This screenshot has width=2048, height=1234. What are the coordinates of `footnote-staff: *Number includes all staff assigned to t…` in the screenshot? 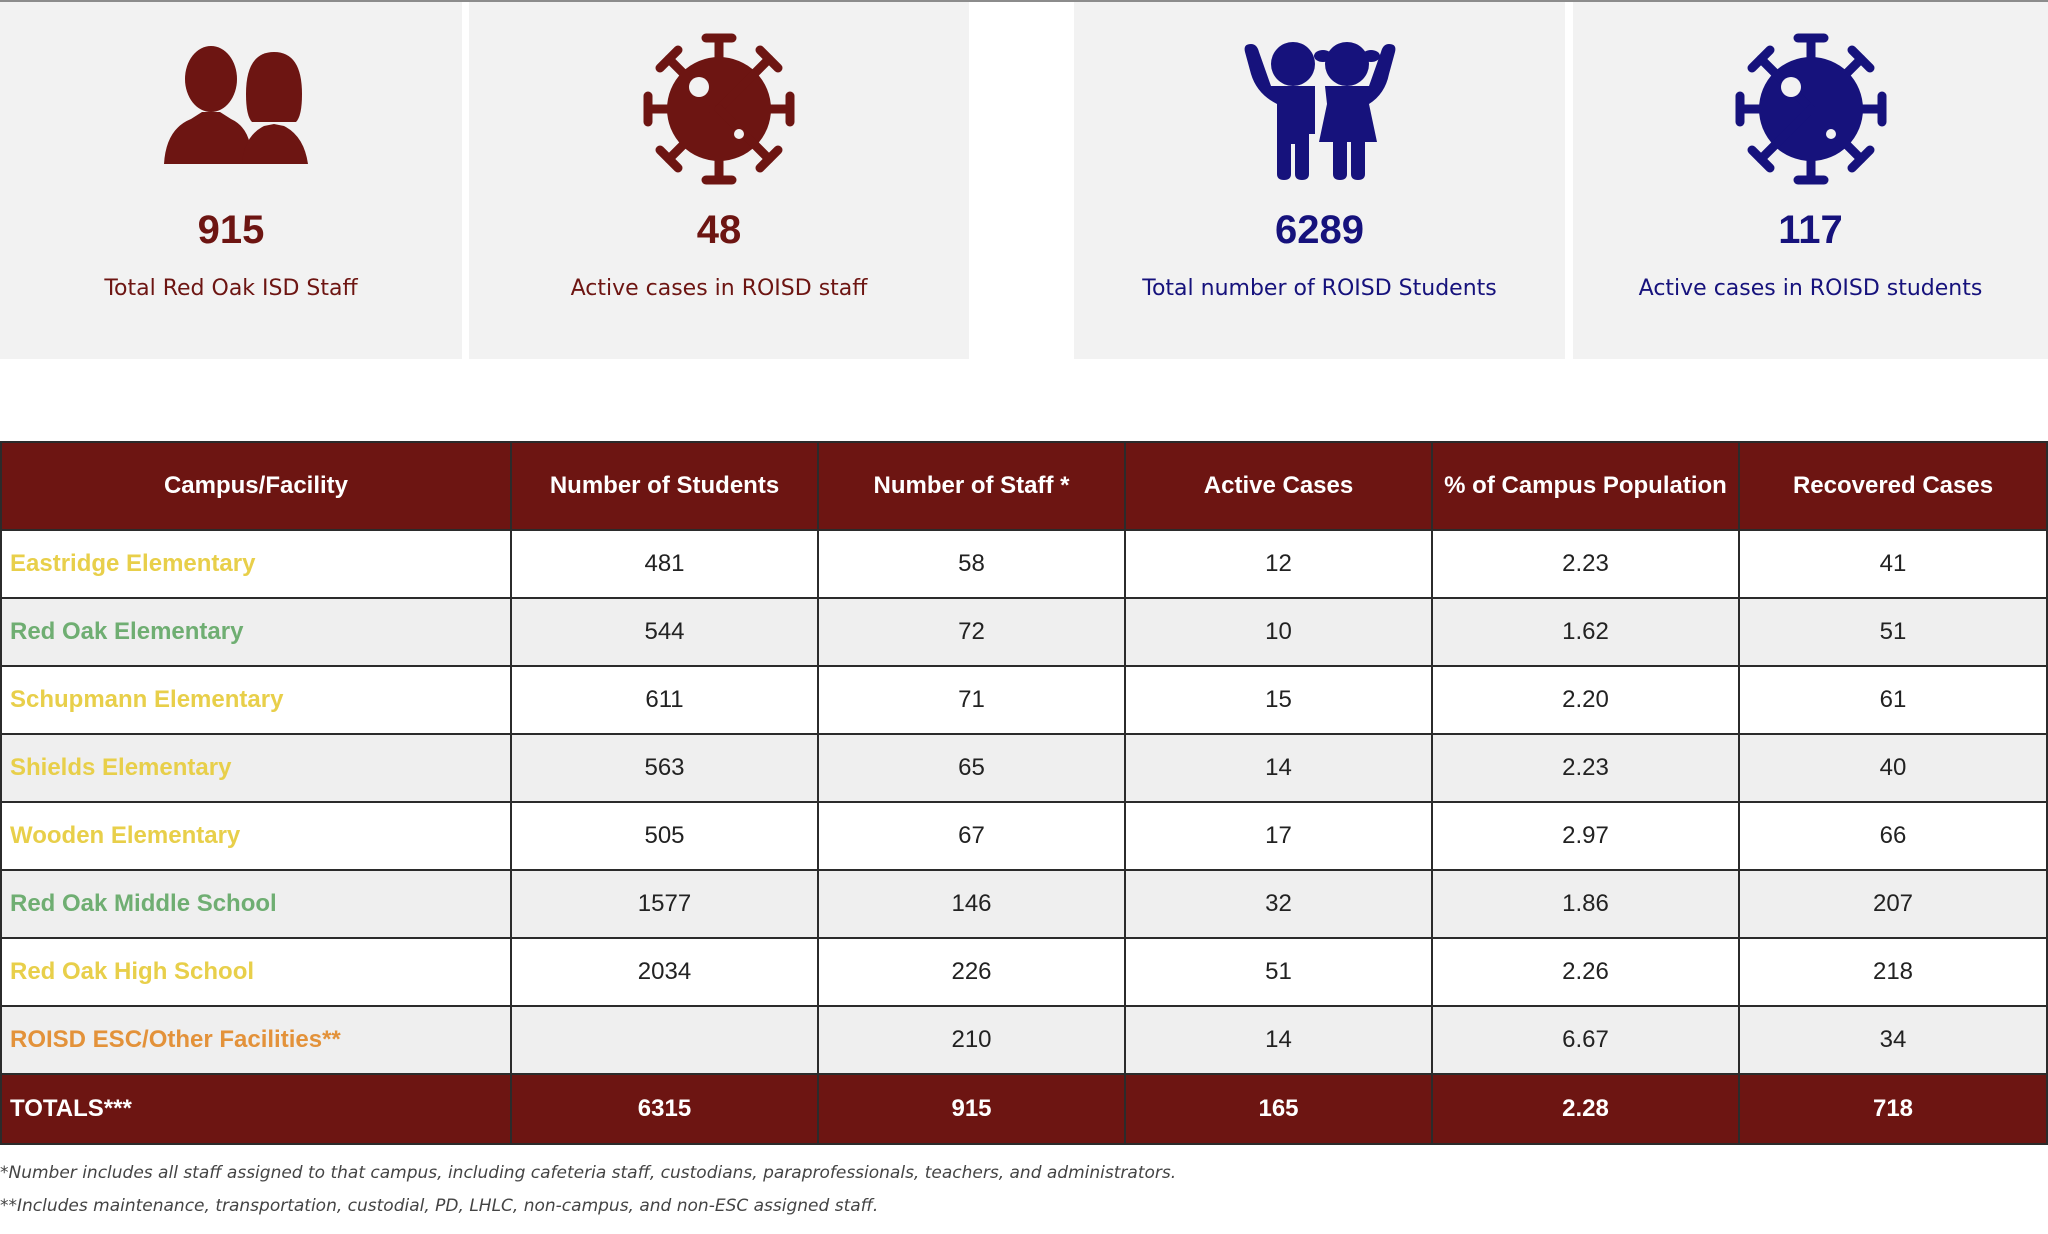 It's located at (588, 1173).